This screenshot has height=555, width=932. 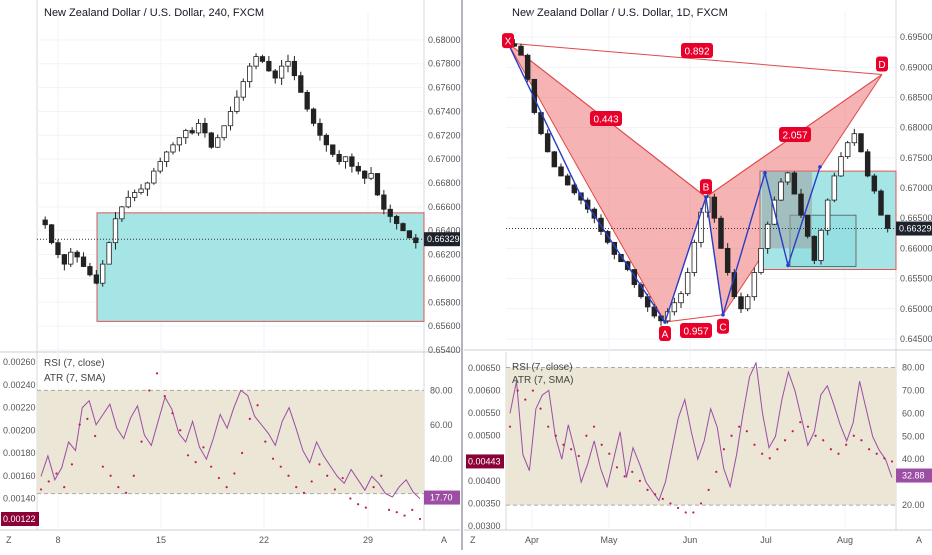 I want to click on left-corner-z: Z, so click(x=9, y=540).